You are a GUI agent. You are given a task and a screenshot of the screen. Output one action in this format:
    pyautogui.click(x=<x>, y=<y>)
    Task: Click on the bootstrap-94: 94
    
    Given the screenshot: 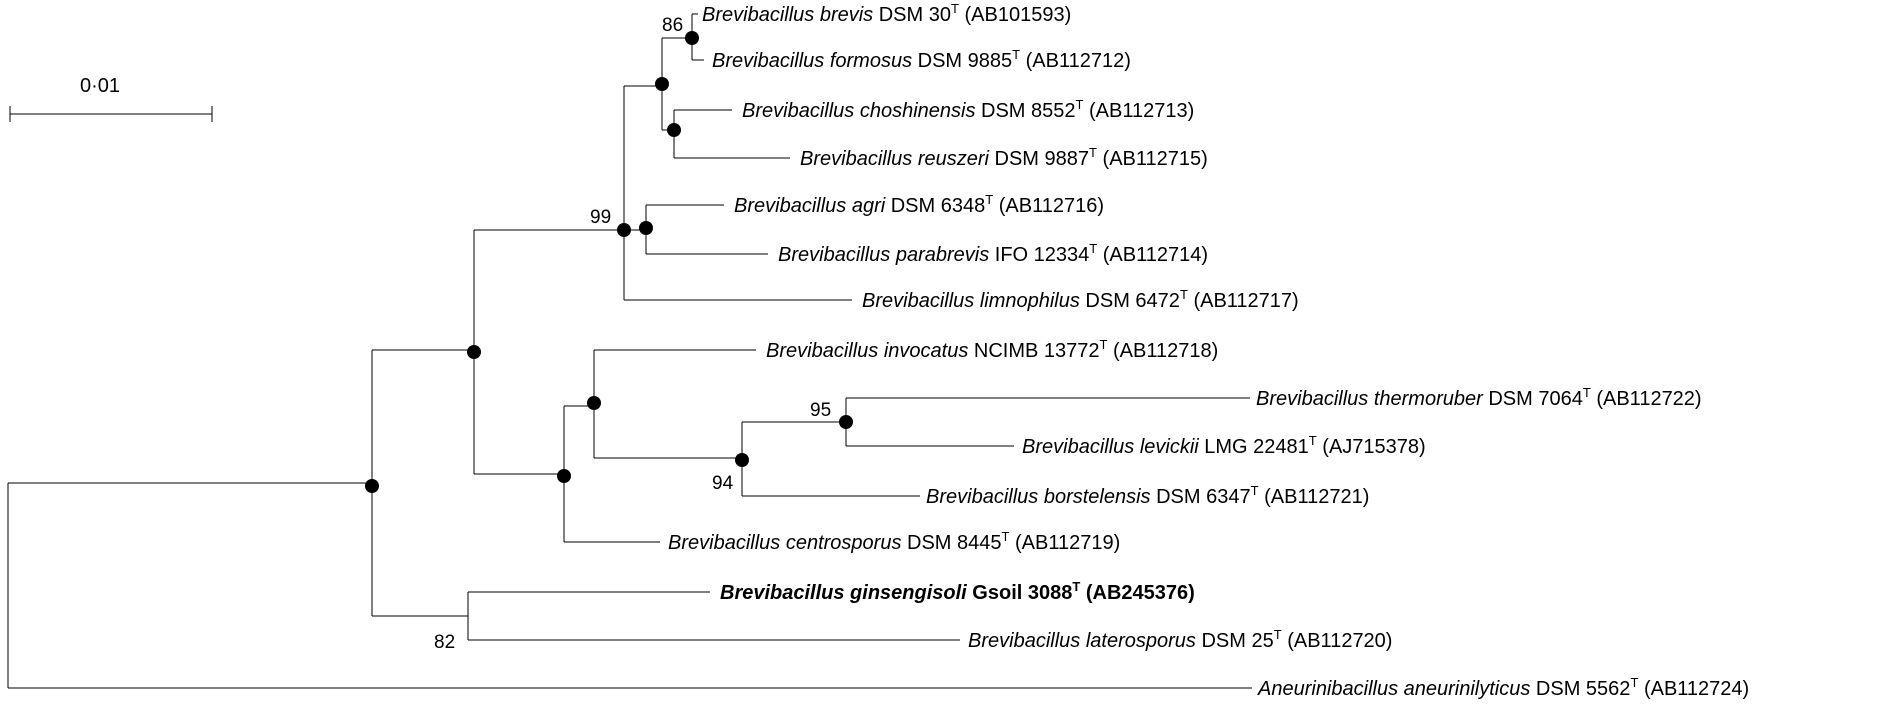 What is the action you would take?
    pyautogui.click(x=723, y=483)
    